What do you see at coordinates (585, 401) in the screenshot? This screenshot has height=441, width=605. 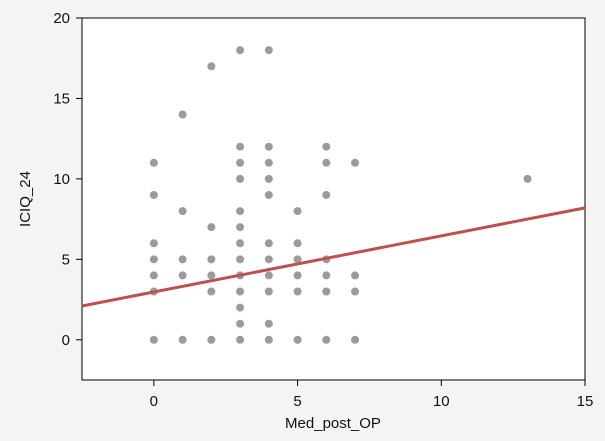 I see `x-tick-label: 15` at bounding box center [585, 401].